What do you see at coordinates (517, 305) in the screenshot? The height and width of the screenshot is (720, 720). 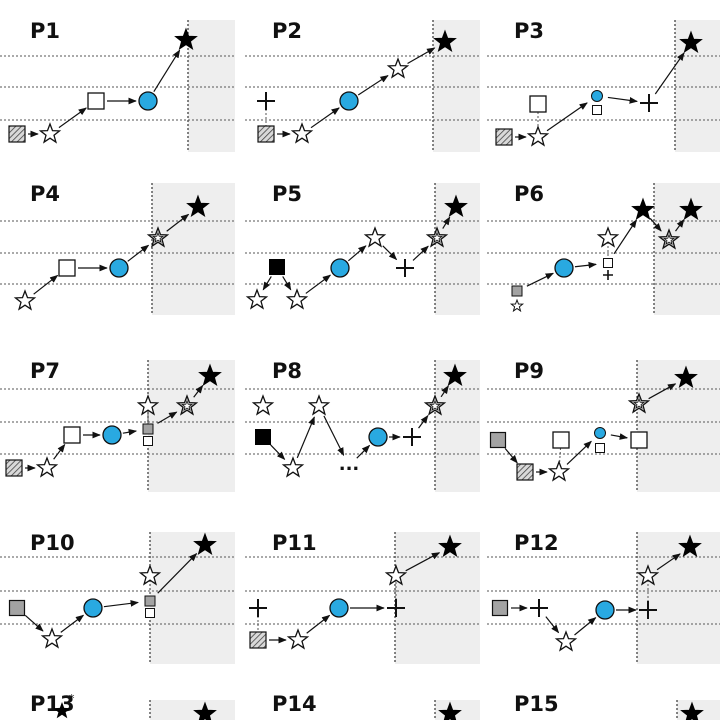 I see `star-small-icon` at bounding box center [517, 305].